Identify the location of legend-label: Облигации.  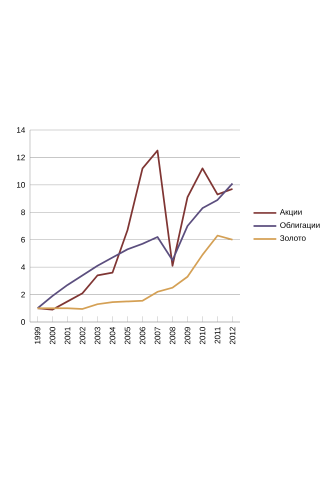
(300, 226).